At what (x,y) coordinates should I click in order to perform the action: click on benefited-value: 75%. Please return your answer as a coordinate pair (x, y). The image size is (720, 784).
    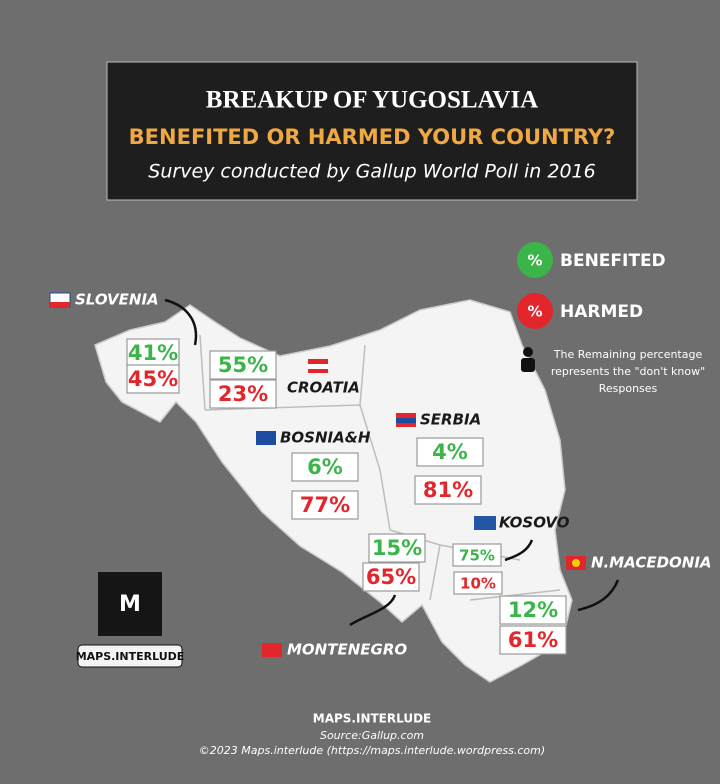
    Looking at the image, I should click on (477, 556).